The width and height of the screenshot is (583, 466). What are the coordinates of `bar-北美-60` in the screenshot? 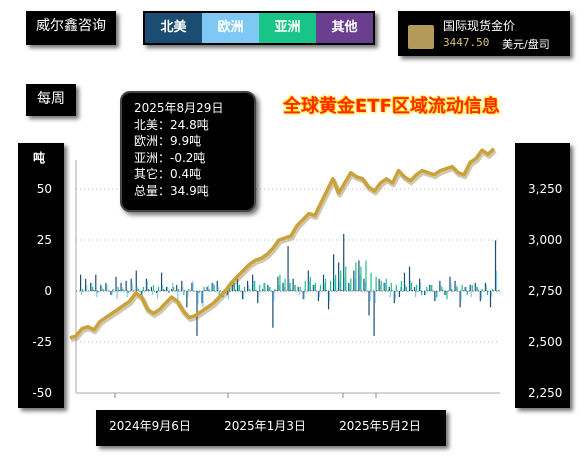 It's located at (384, 286).